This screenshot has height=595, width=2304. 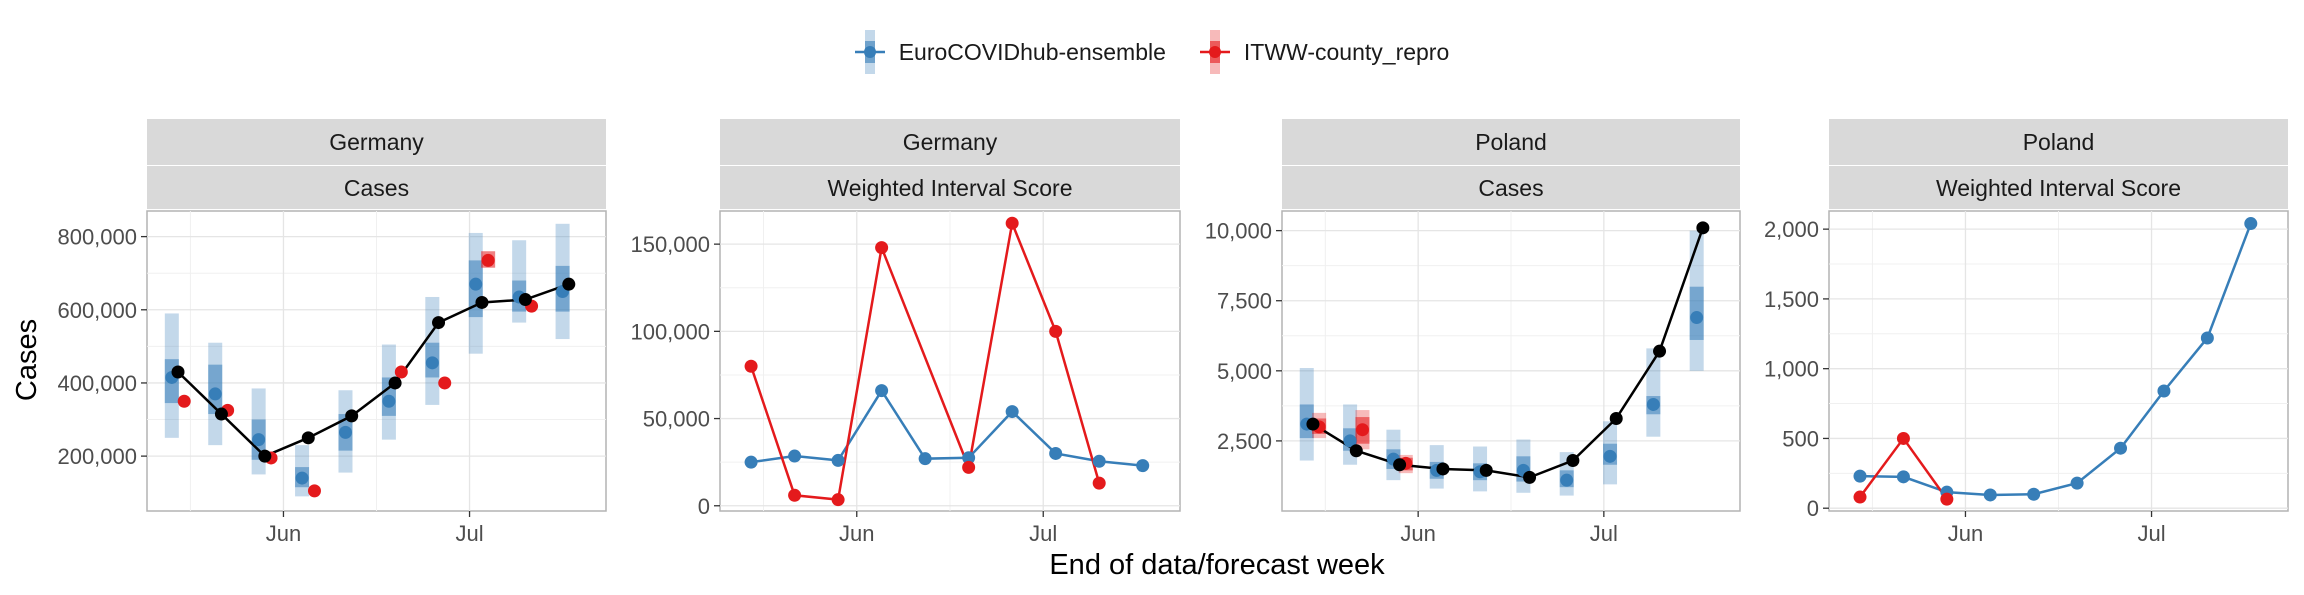 I want to click on y-tick-label: 500, so click(x=1800, y=438).